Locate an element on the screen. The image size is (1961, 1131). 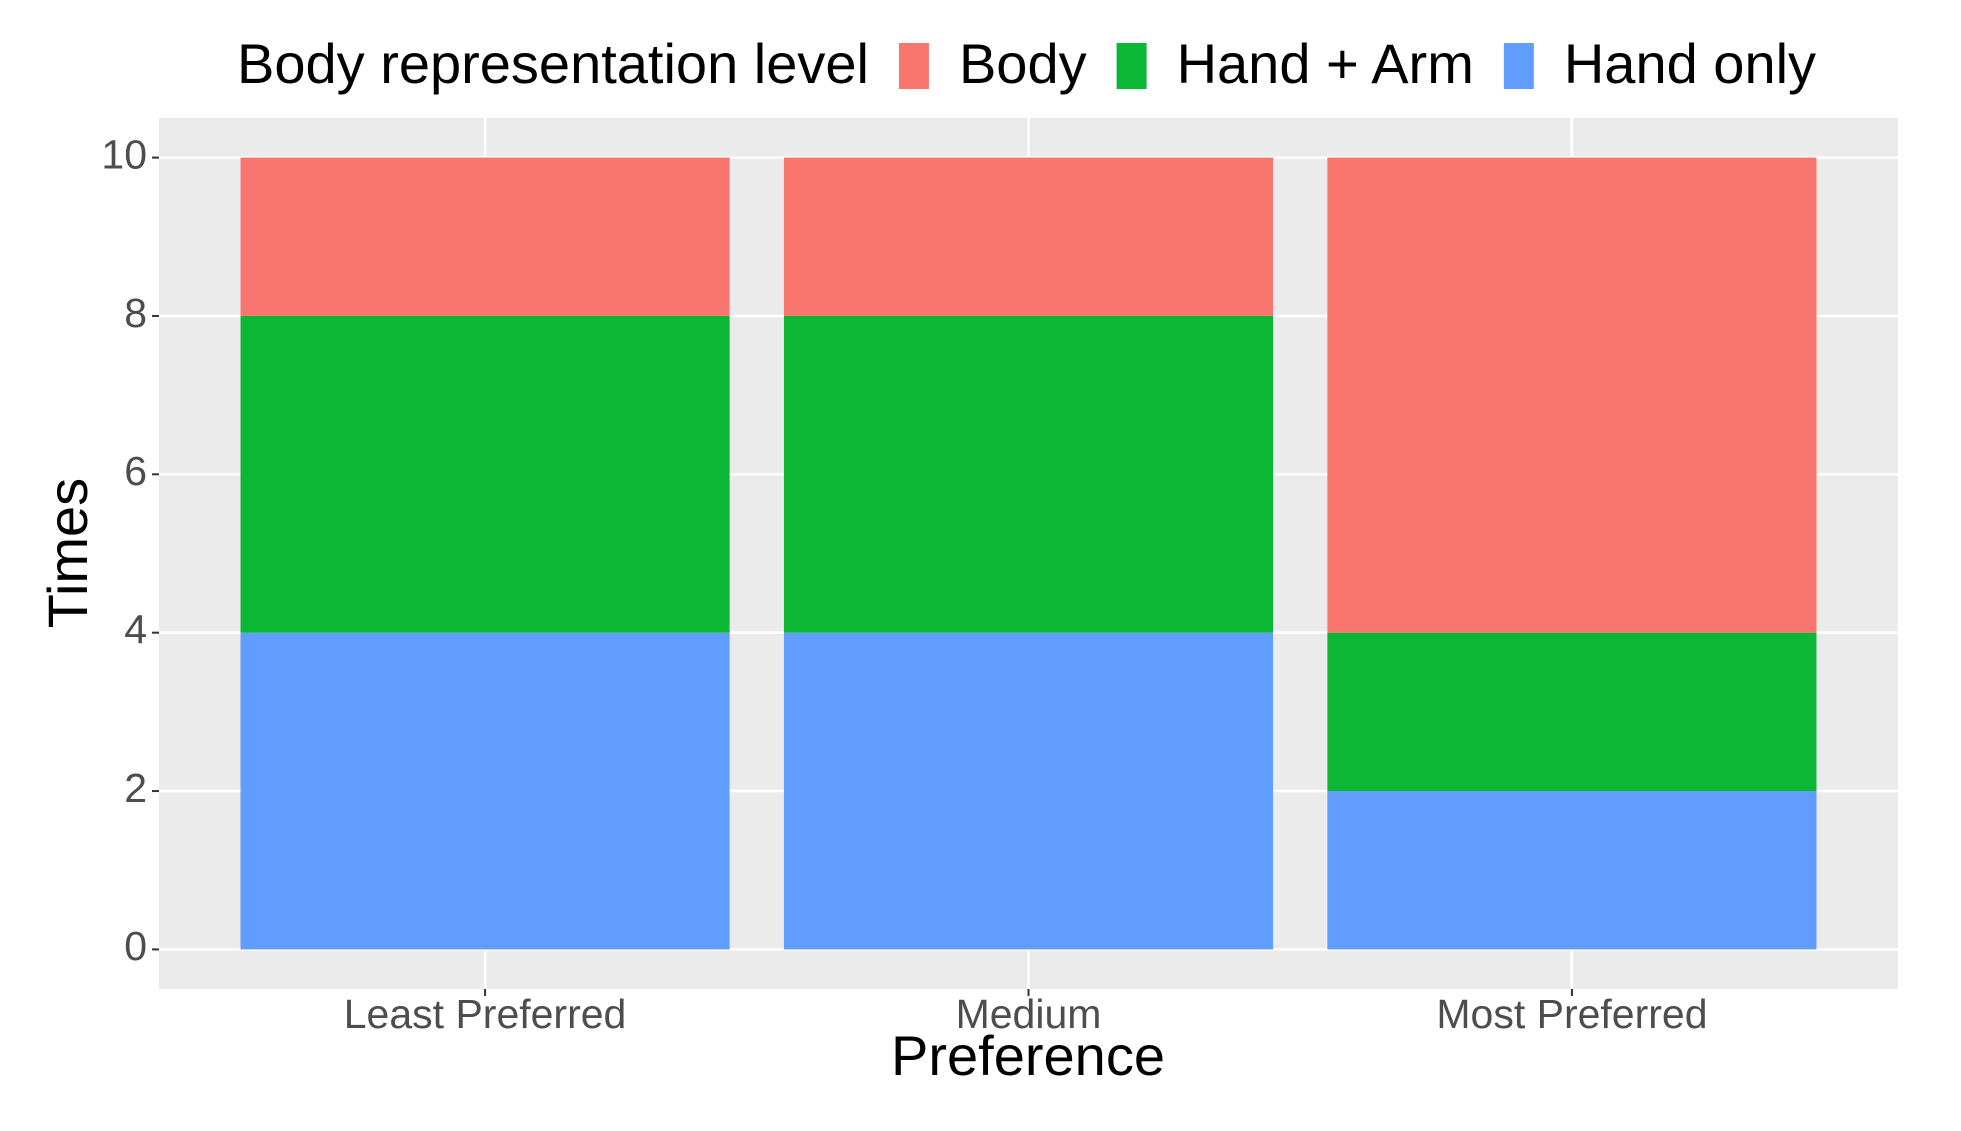
y-tick-label: 0 is located at coordinates (135, 946).